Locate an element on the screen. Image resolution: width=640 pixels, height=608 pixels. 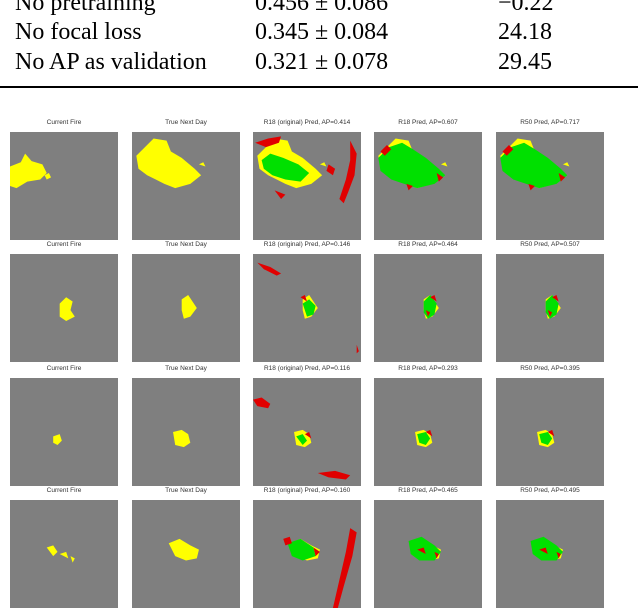
ap-value: 0.456 ± 0.086 is located at coordinates (322, 8).